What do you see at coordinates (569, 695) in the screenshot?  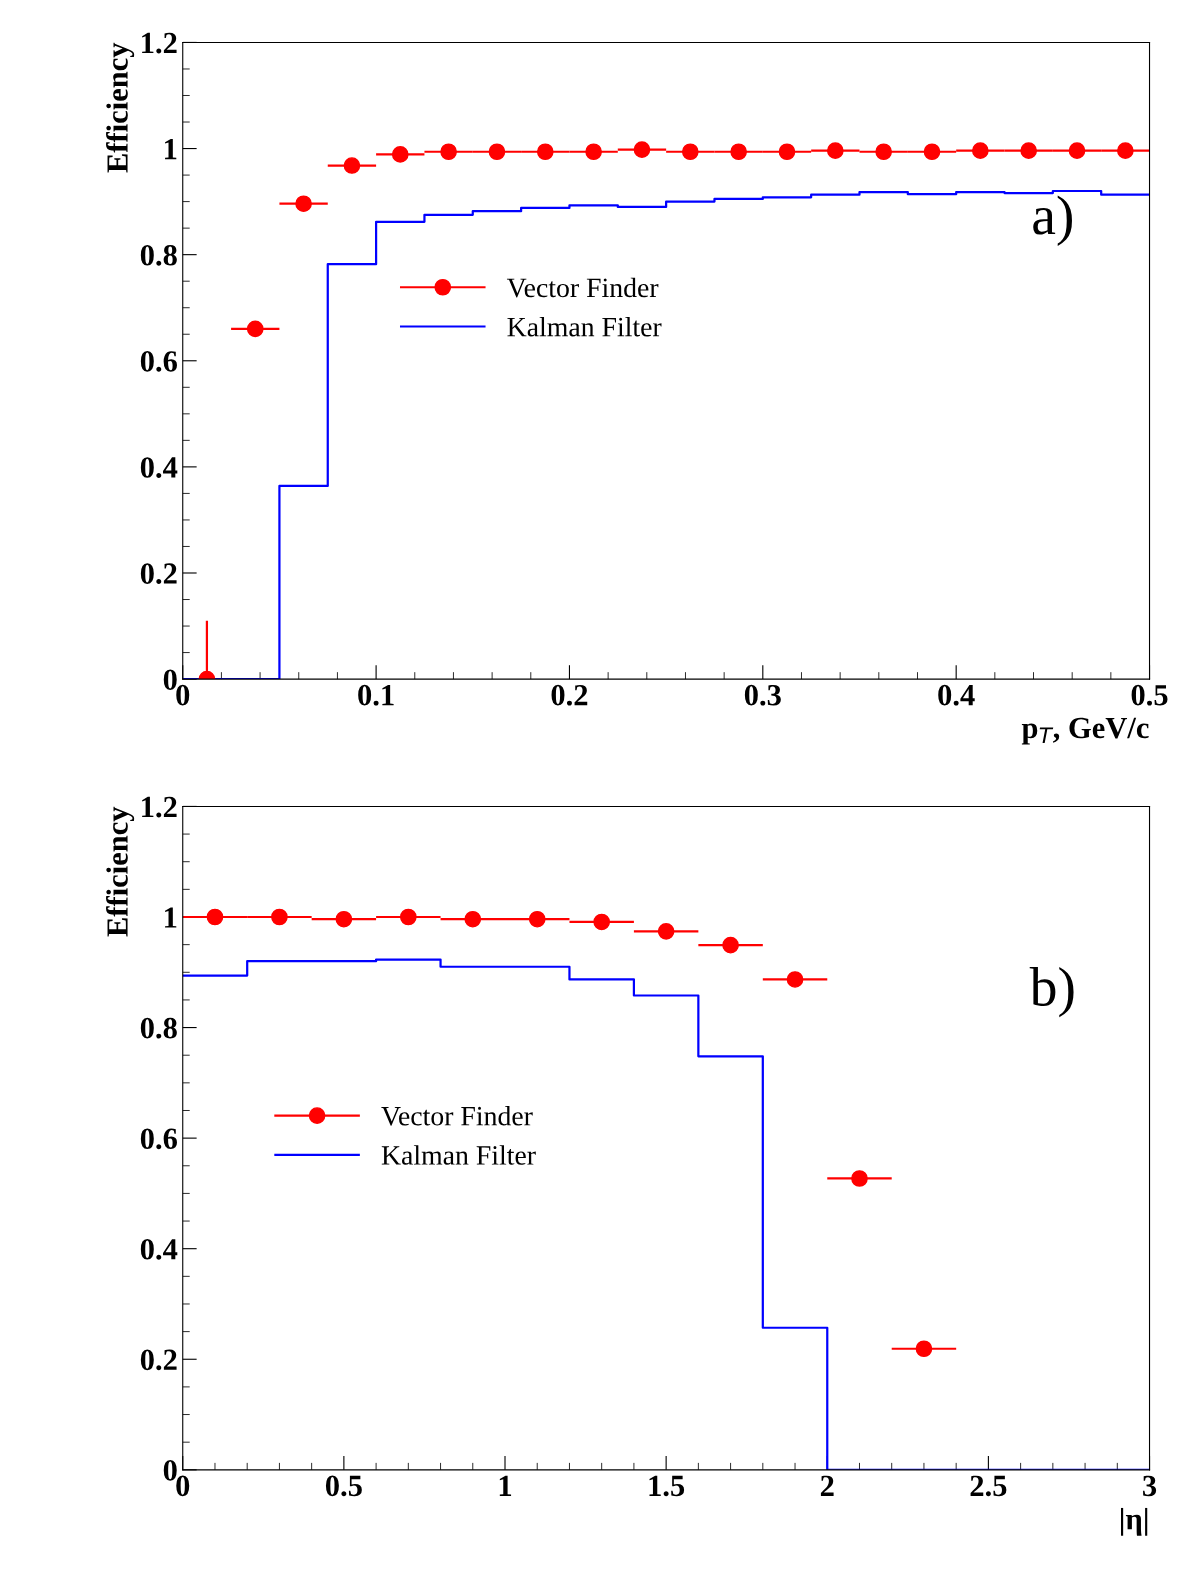 I see `x-tick-label: 0.2` at bounding box center [569, 695].